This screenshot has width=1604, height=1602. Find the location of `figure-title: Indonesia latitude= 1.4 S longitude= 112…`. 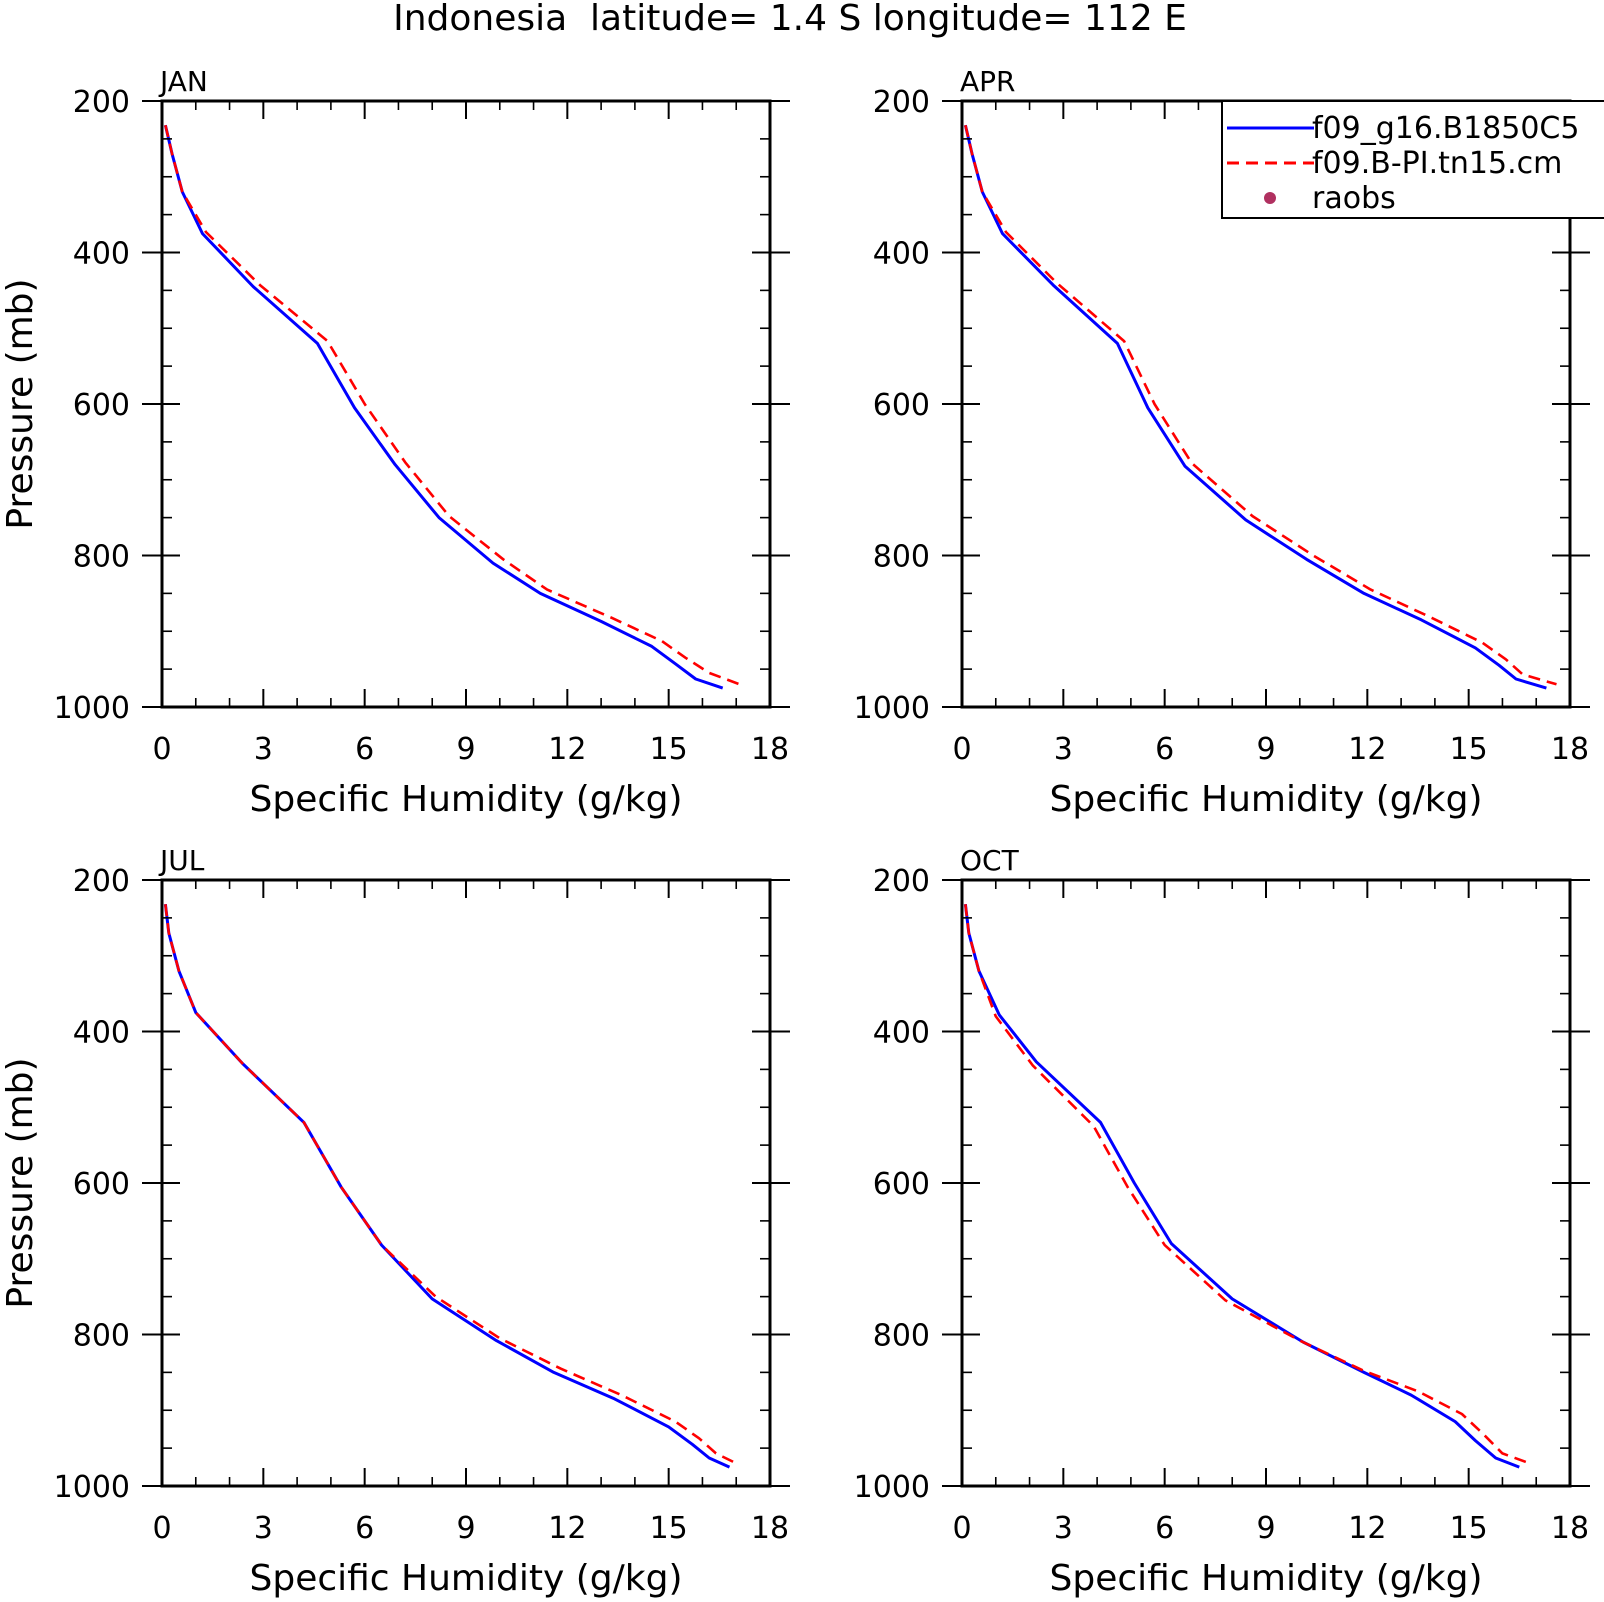

figure-title: Indonesia latitude= 1.4 S longitude= 112… is located at coordinates (790, 19).